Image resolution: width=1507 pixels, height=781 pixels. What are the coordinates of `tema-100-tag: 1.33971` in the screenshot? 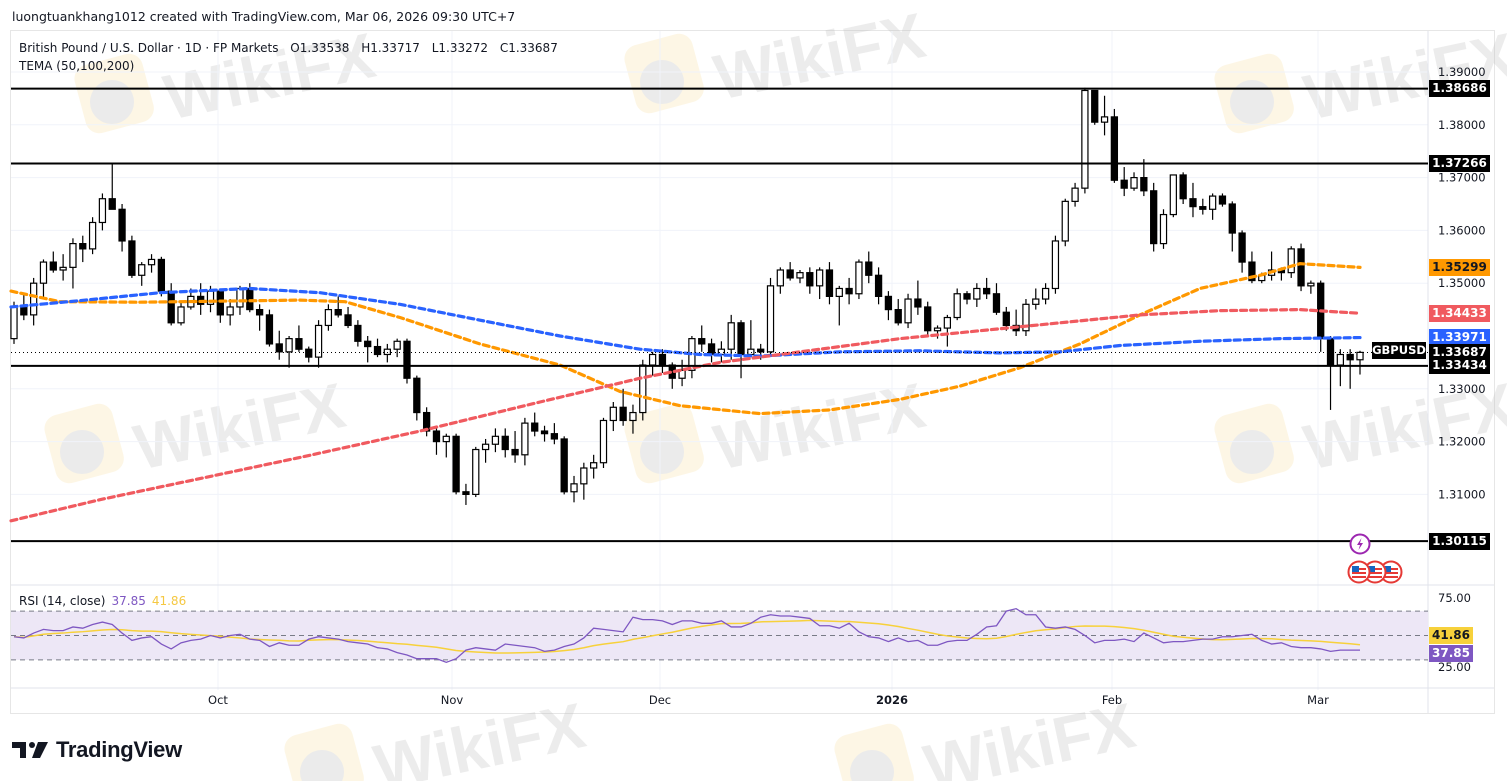 It's located at (1459, 338).